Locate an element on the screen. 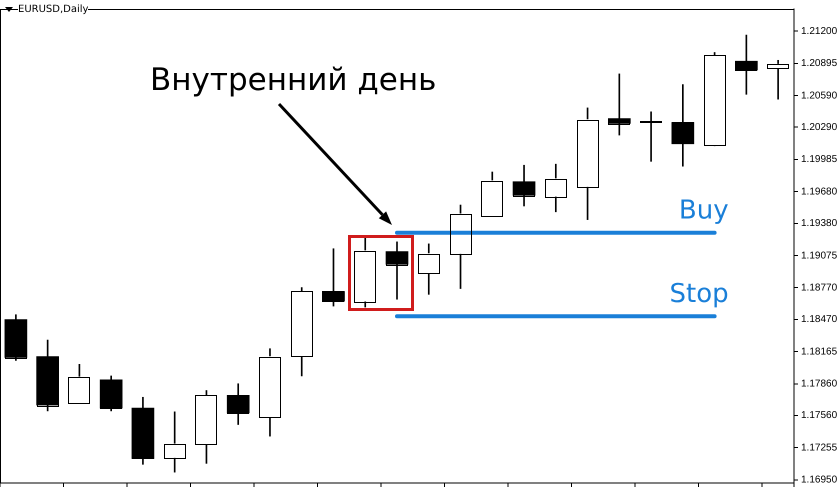 The image size is (838, 492). y-tick-label: 1.20895 is located at coordinates (819, 64).